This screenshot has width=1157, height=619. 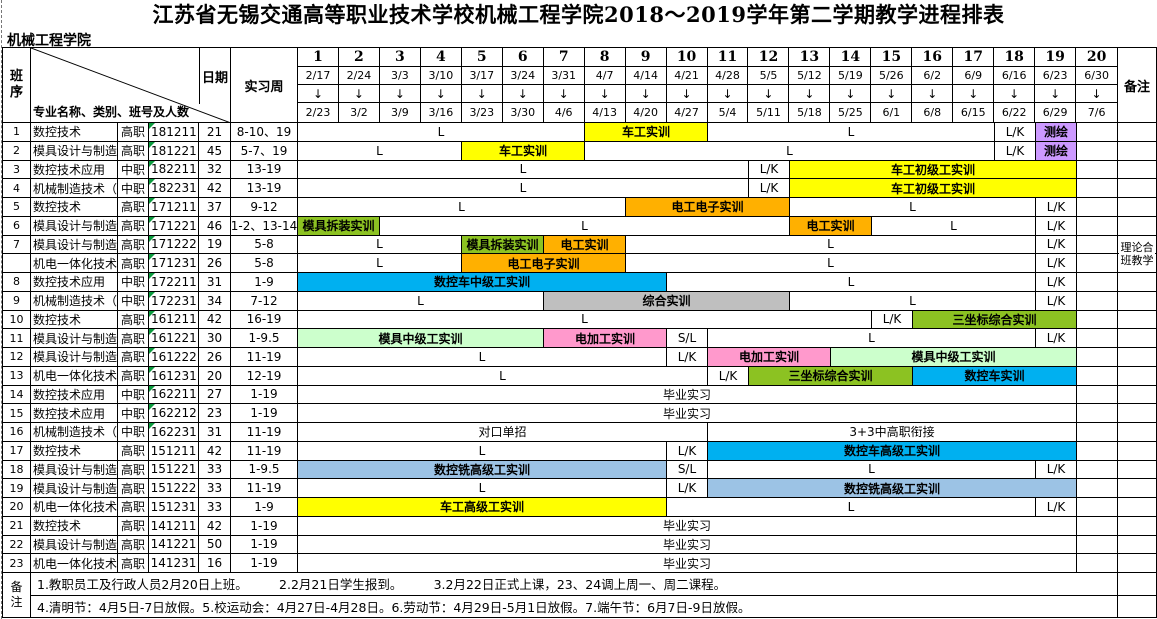 What do you see at coordinates (973, 76) in the screenshot?
I see `week-start-date-cell: 6/9` at bounding box center [973, 76].